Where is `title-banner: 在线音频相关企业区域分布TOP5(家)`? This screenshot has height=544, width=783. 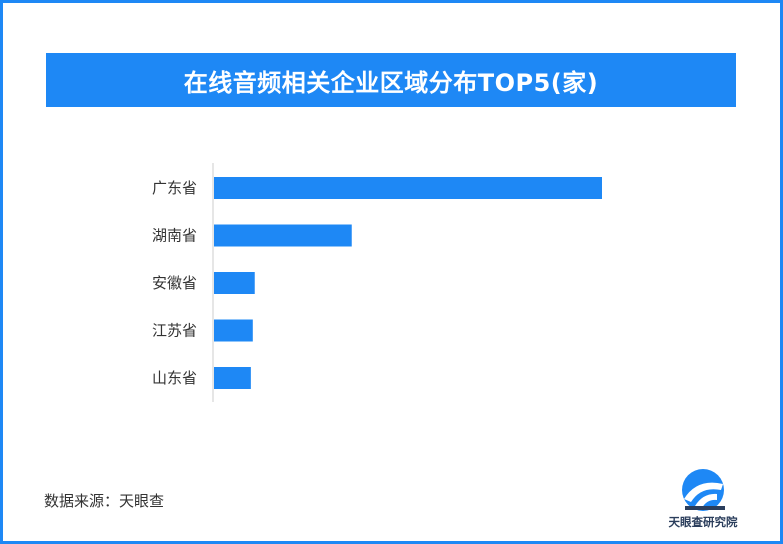 title-banner: 在线音频相关企业区域分布TOP5(家) is located at coordinates (391, 80).